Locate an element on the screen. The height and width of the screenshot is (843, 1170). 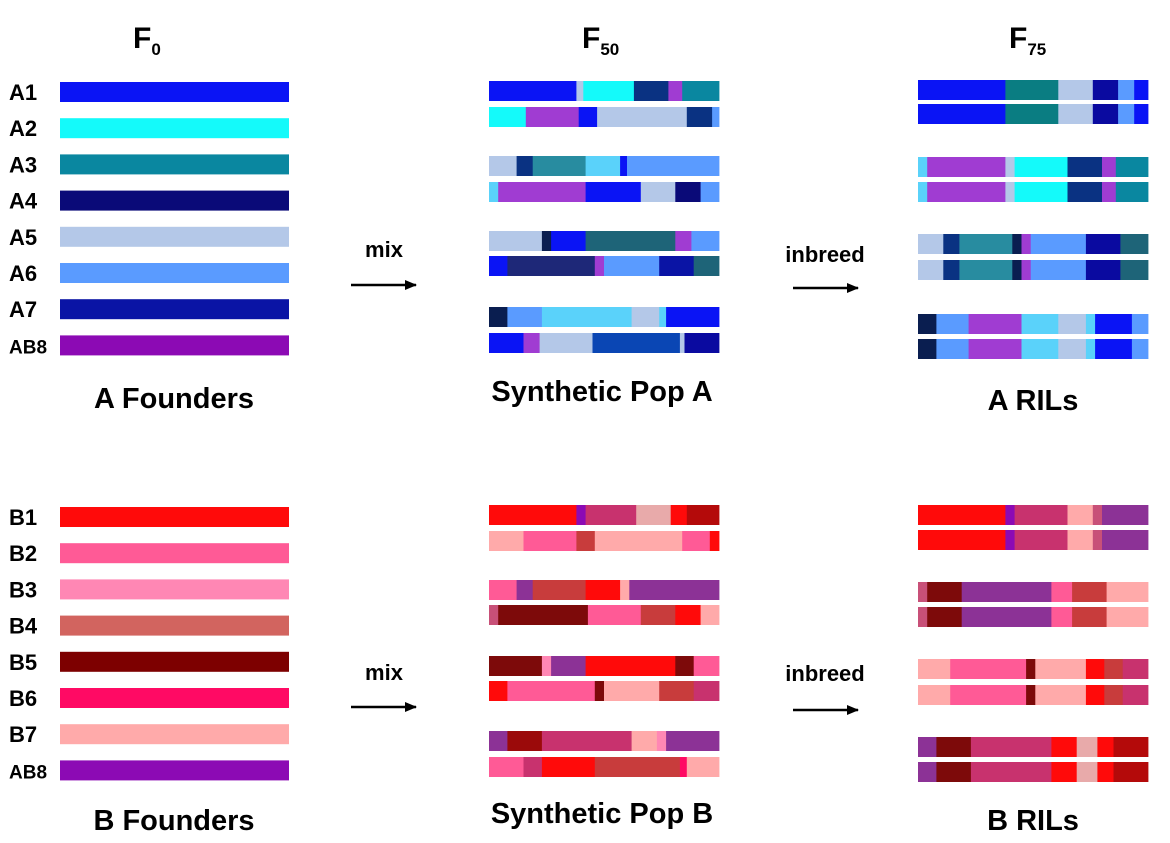
founder-a-bar-a1 is located at coordinates (174, 92).